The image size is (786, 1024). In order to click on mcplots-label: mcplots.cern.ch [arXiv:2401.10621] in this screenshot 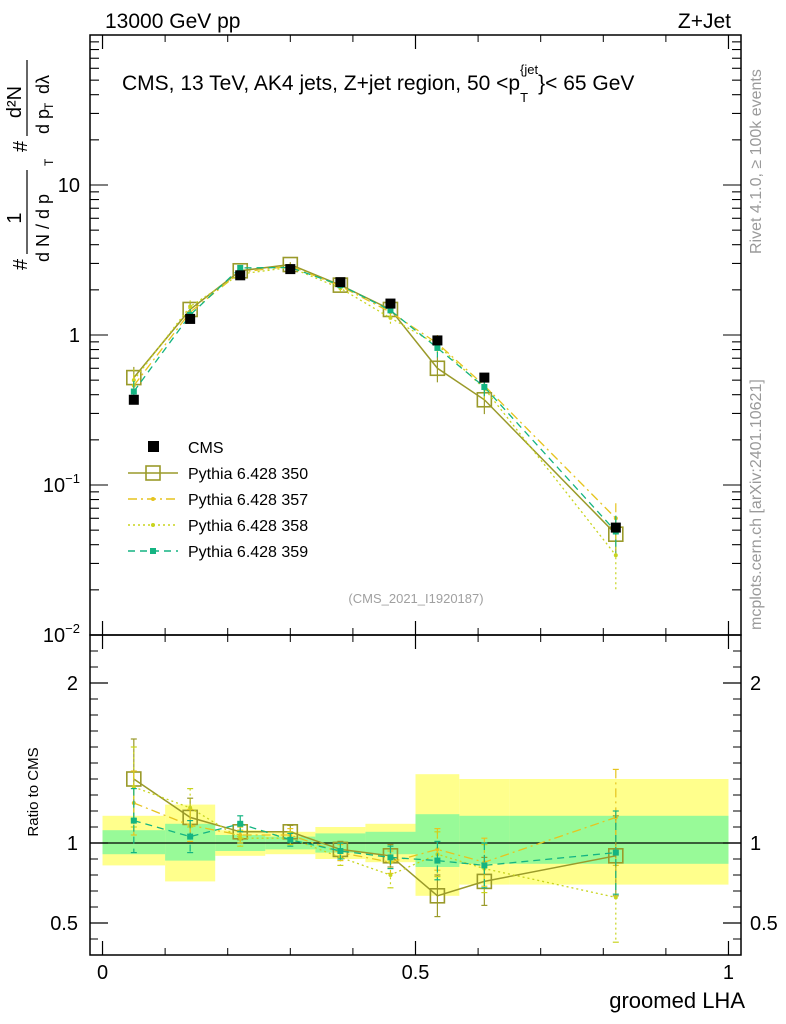, I will do `click(756, 504)`.